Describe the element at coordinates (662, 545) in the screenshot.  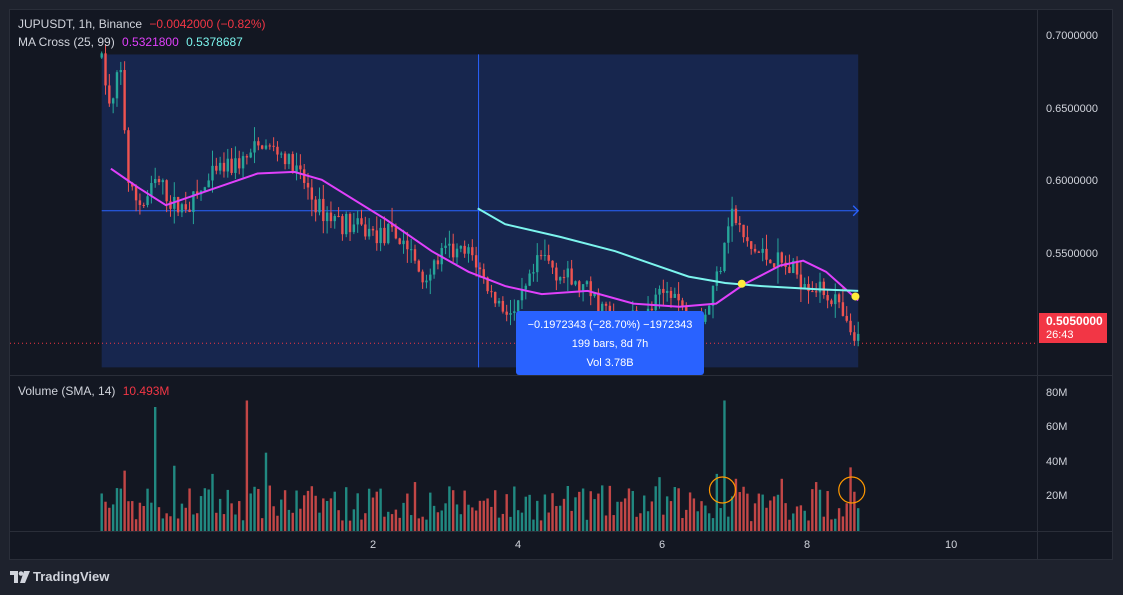
I see `time-tick: 6` at that location.